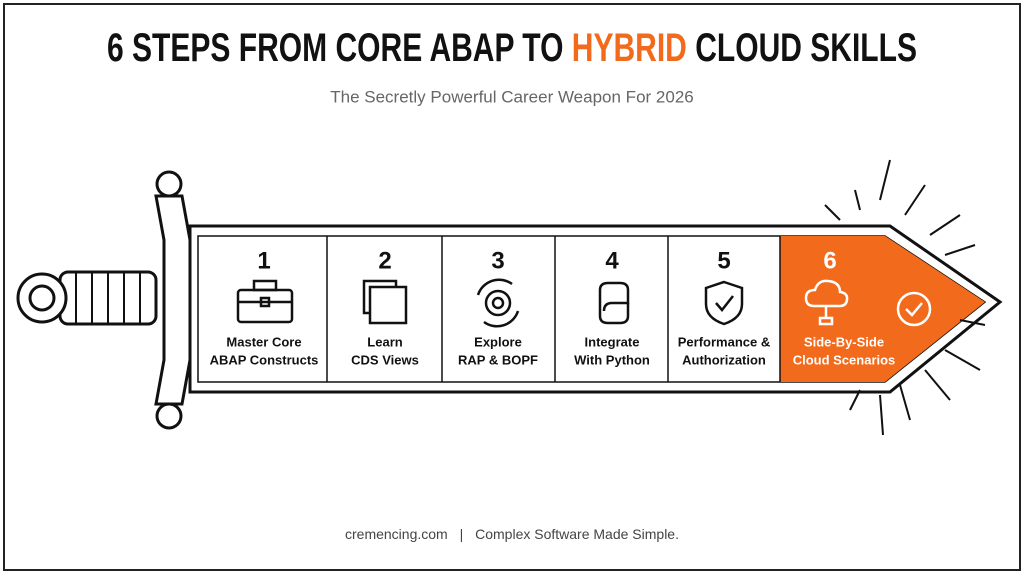 The height and width of the screenshot is (574, 1024). Describe the element at coordinates (584, 303) in the screenshot. I see `icons` at that location.